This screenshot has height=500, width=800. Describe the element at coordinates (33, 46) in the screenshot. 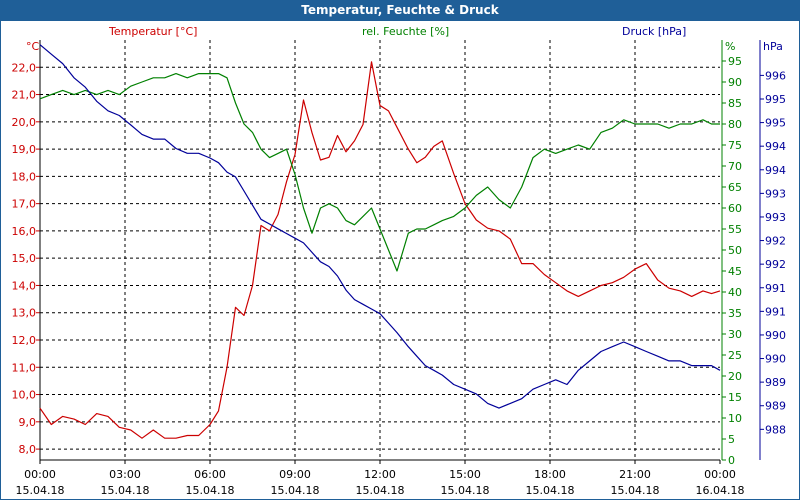

I see `y-unit-temperature: °C` at that location.